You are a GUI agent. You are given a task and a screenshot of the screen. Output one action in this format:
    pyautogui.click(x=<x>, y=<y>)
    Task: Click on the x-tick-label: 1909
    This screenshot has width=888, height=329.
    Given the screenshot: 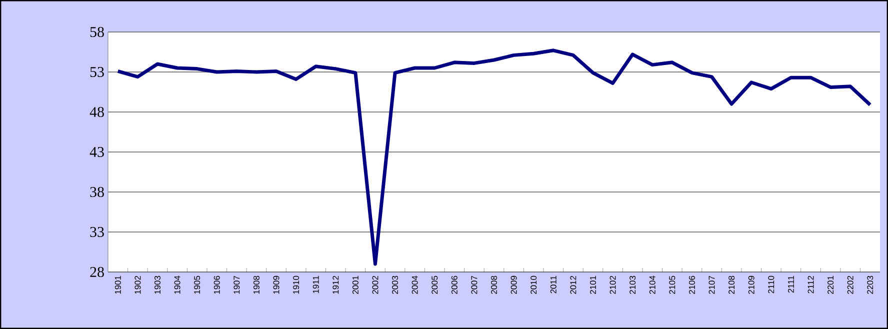 What is the action you would take?
    pyautogui.click(x=276, y=285)
    